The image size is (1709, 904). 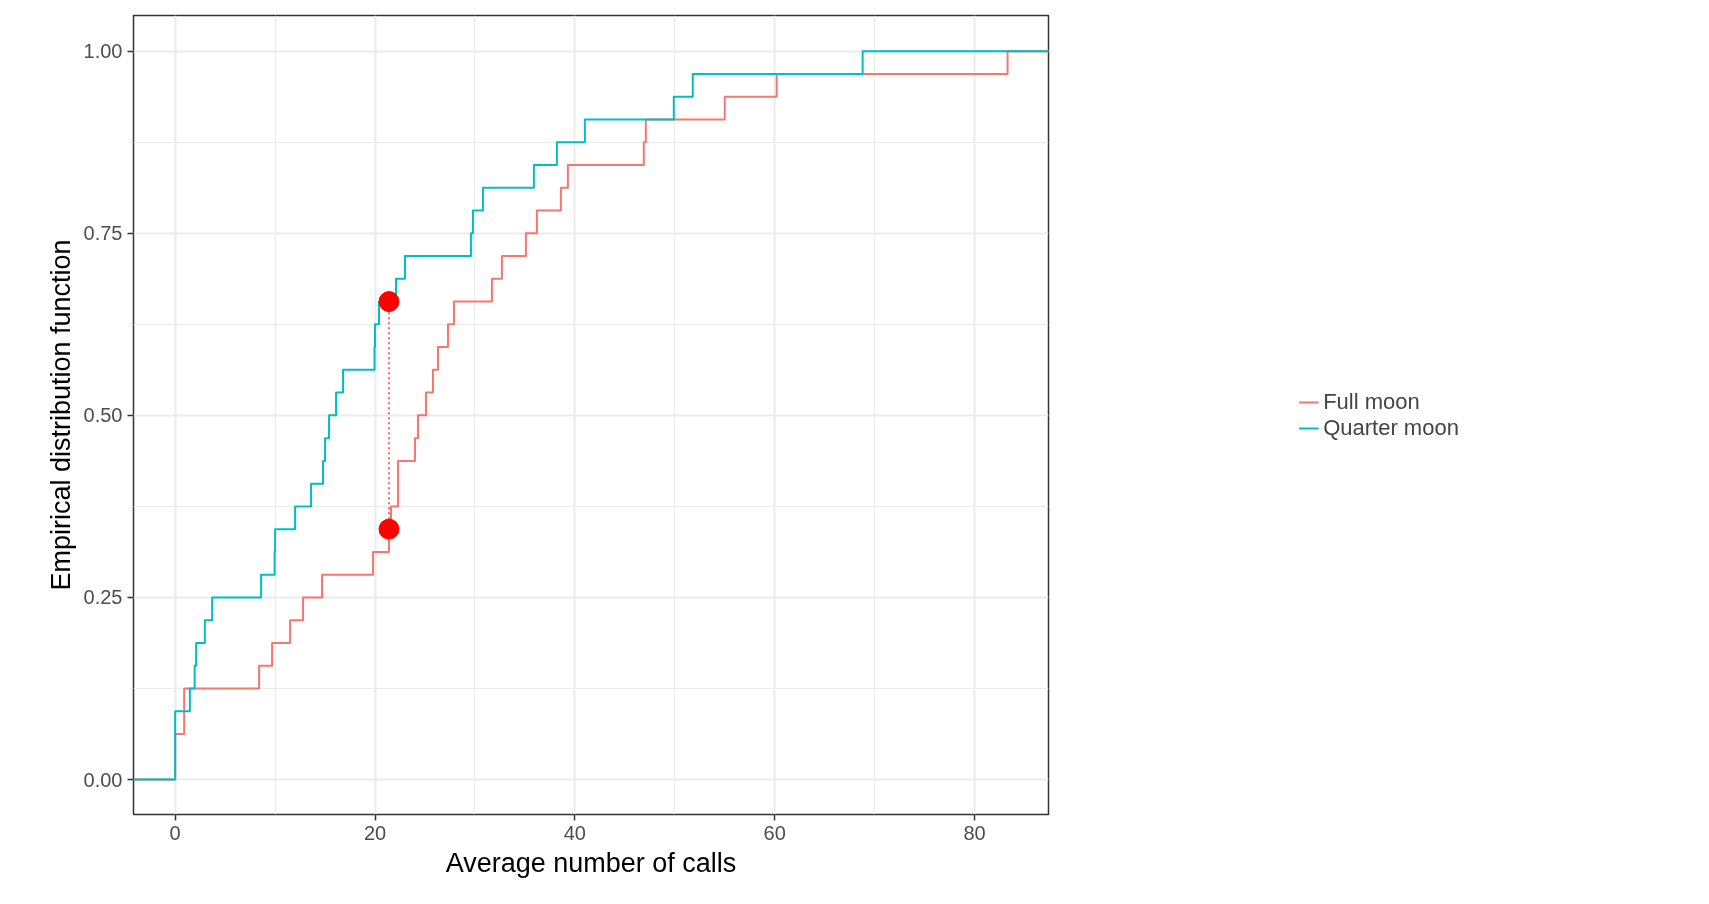 What do you see at coordinates (175, 832) in the screenshot?
I see `x-tick-label: 0` at bounding box center [175, 832].